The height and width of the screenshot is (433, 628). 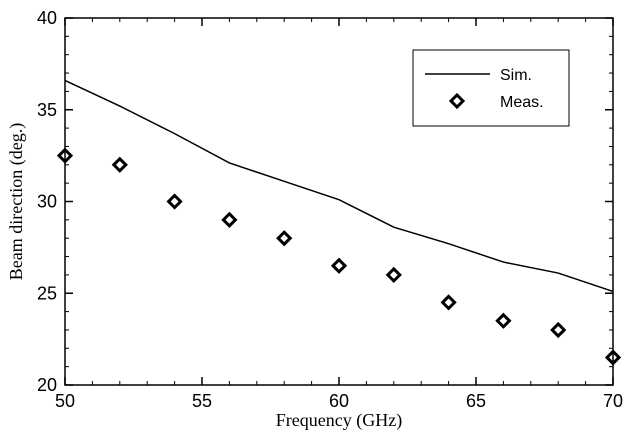 I want to click on legend: Sim. Meas., so click(x=491, y=88).